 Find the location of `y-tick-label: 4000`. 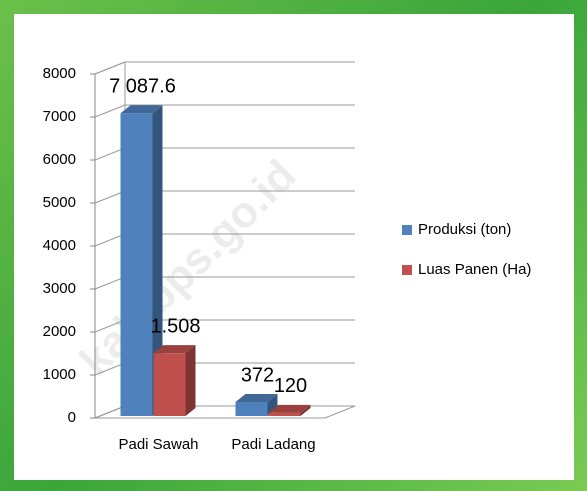

y-tick-label: 4000 is located at coordinates (59, 245).